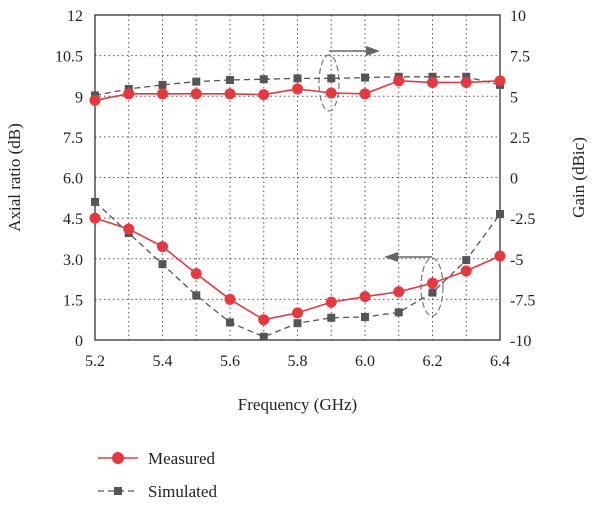  What do you see at coordinates (365, 361) in the screenshot?
I see `x-tick-label: 6.0` at bounding box center [365, 361].